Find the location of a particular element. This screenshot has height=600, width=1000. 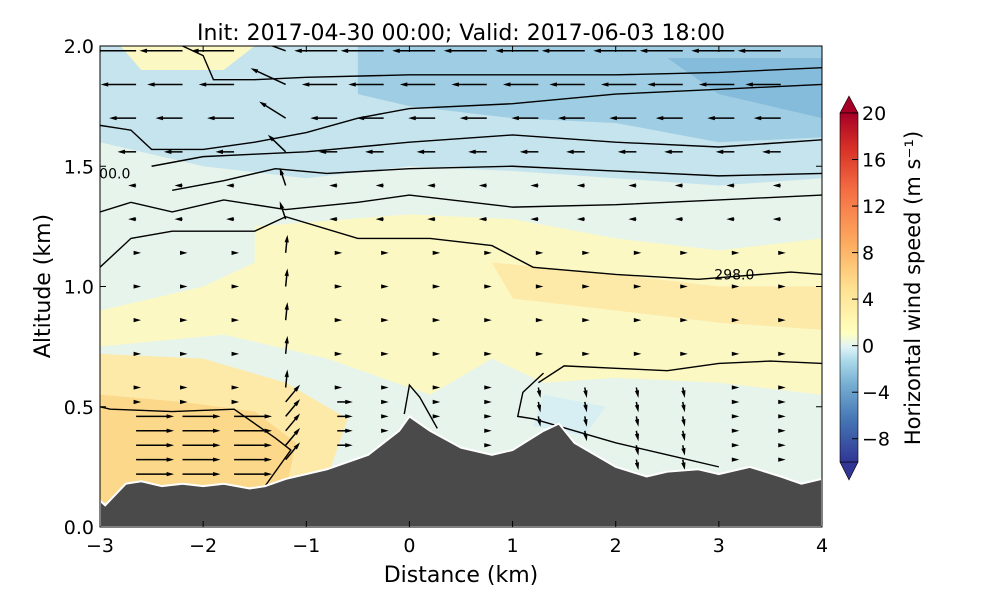

colorbar-gradient is located at coordinates (849, 287).